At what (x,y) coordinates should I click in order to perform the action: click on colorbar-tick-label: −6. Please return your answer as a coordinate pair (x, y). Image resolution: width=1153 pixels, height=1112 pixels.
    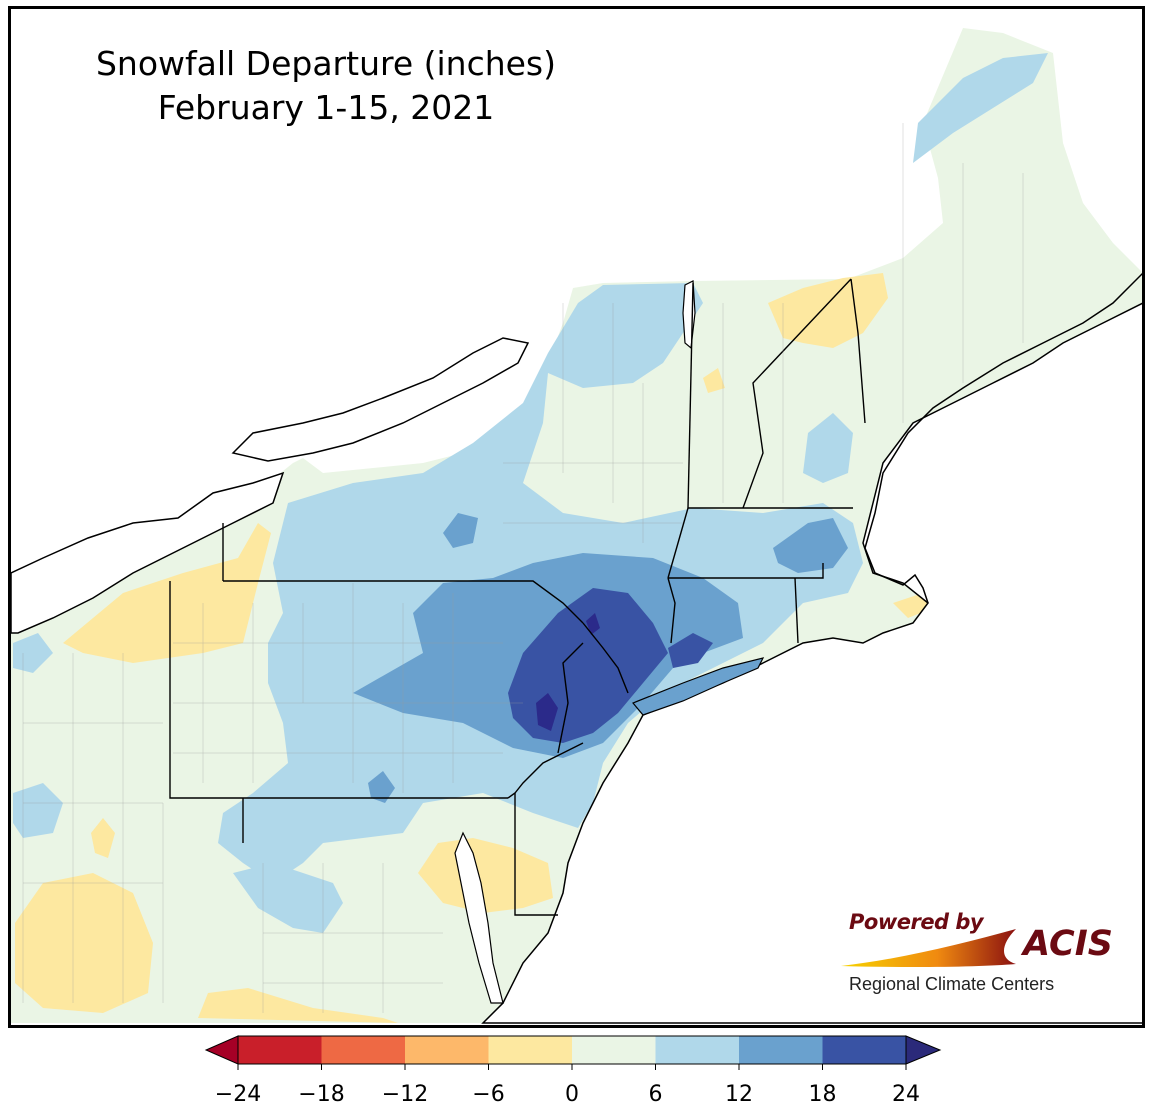
    Looking at the image, I should click on (488, 1094).